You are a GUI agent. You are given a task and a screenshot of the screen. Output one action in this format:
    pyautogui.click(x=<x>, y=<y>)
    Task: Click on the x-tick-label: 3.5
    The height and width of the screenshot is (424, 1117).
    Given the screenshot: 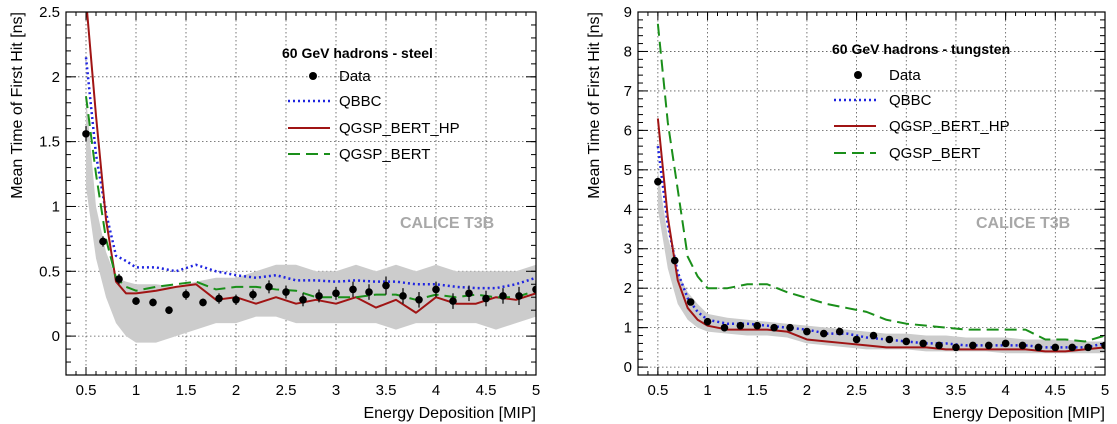 What is the action you would take?
    pyautogui.click(x=386, y=390)
    